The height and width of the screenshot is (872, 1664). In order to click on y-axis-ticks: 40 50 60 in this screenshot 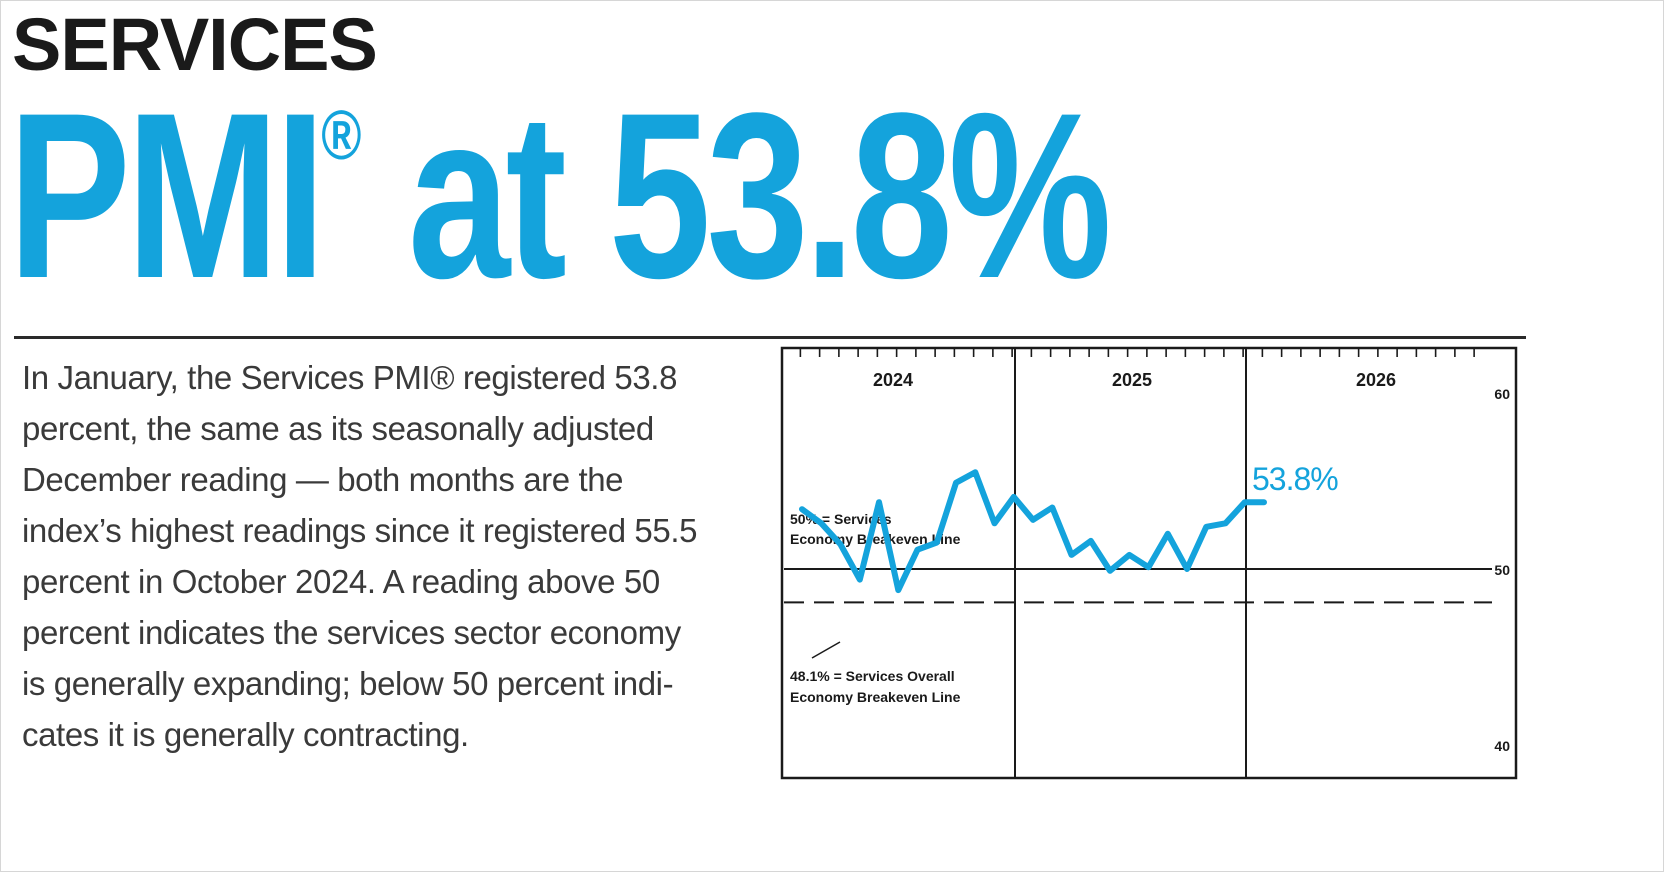, I will do `click(1502, 570)`.